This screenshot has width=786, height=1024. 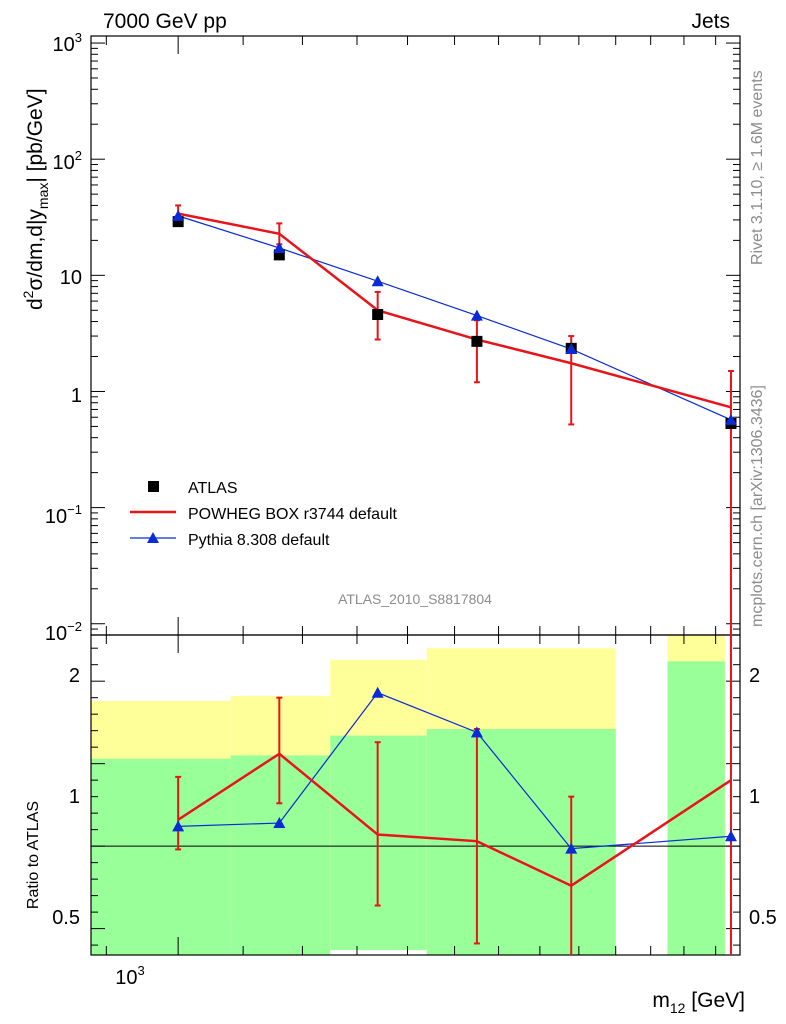 What do you see at coordinates (153, 537) in the screenshot?
I see `legend-marker-pythia` at bounding box center [153, 537].